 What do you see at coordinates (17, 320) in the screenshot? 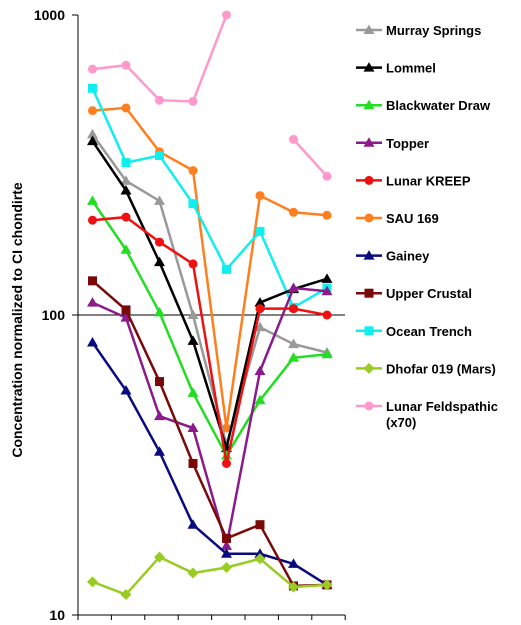
I see `y-axis-title: Concentration normalized to CI chondirte` at bounding box center [17, 320].